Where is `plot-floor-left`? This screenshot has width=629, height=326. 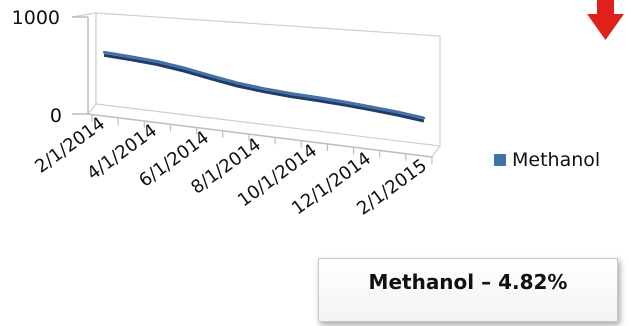
plot-floor-left is located at coordinates (92, 109).